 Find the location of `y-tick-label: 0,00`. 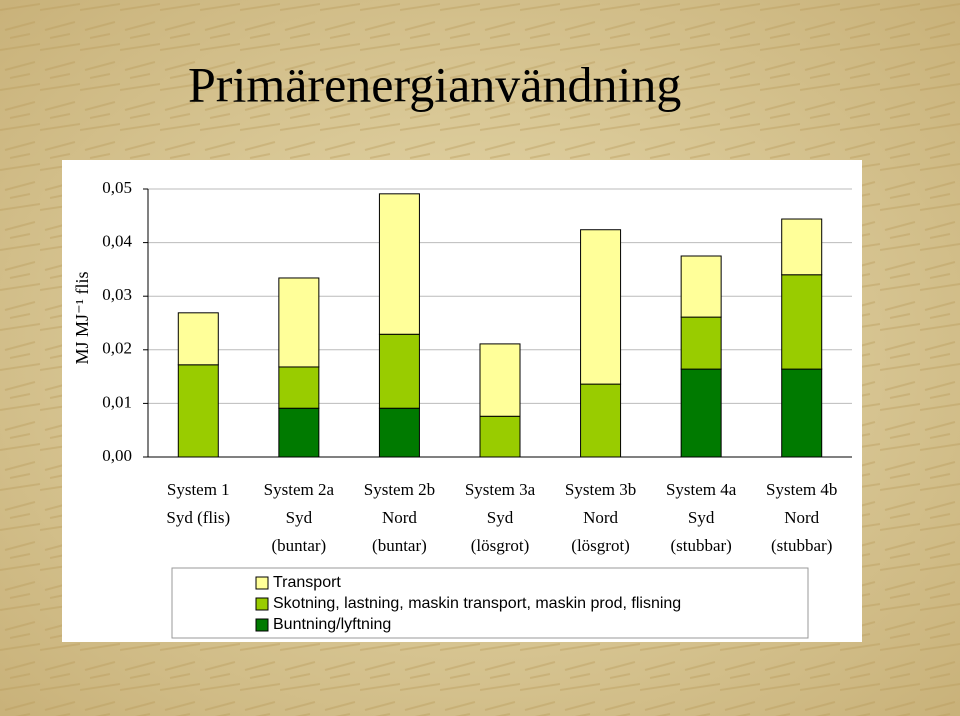

y-tick-label: 0,00 is located at coordinates (117, 455).